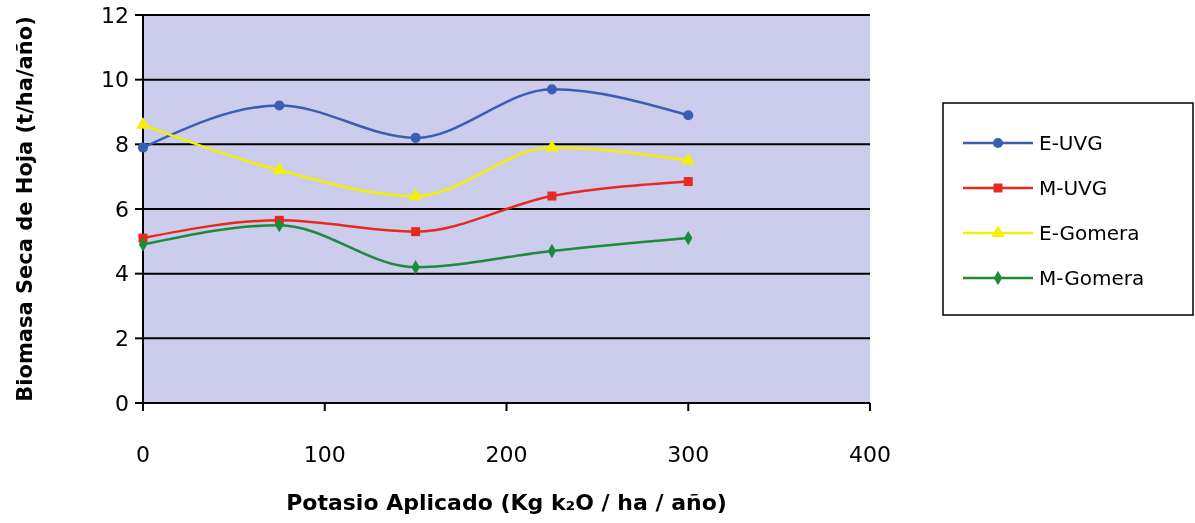 The width and height of the screenshot is (1195, 523). I want to click on y-axis-title: Biomasa Seca de Hoja (t/ha/año), so click(25, 209).